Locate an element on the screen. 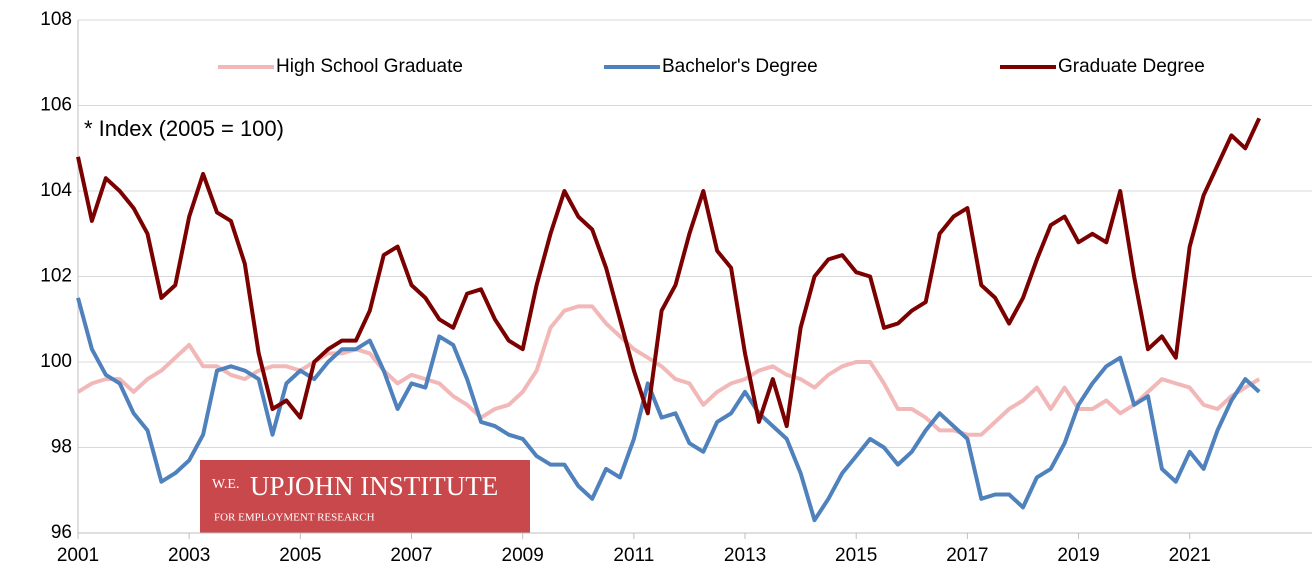 This screenshot has height=585, width=1312. x-tick-label: 2003 is located at coordinates (189, 555).